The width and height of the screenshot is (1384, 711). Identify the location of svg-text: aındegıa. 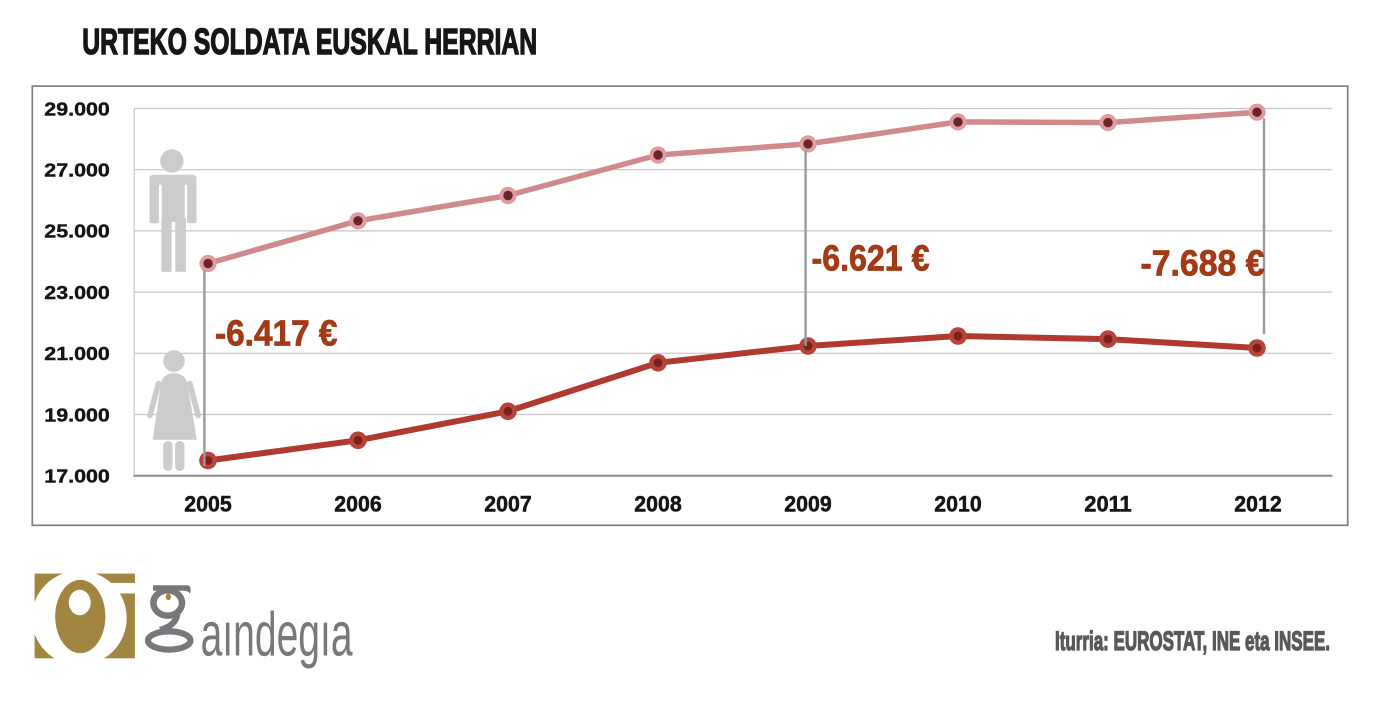
(277, 635).